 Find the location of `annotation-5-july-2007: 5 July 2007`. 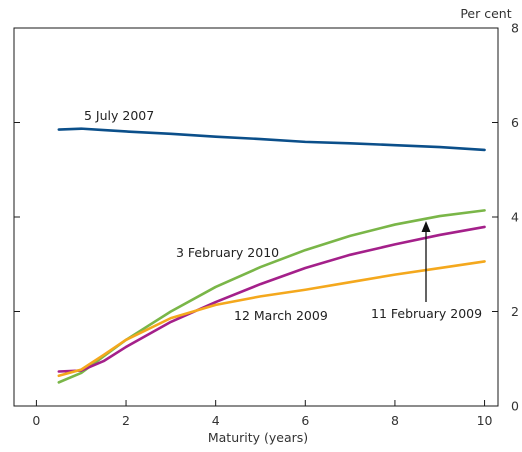

annotation-5-july-2007: 5 July 2007 is located at coordinates (119, 115).